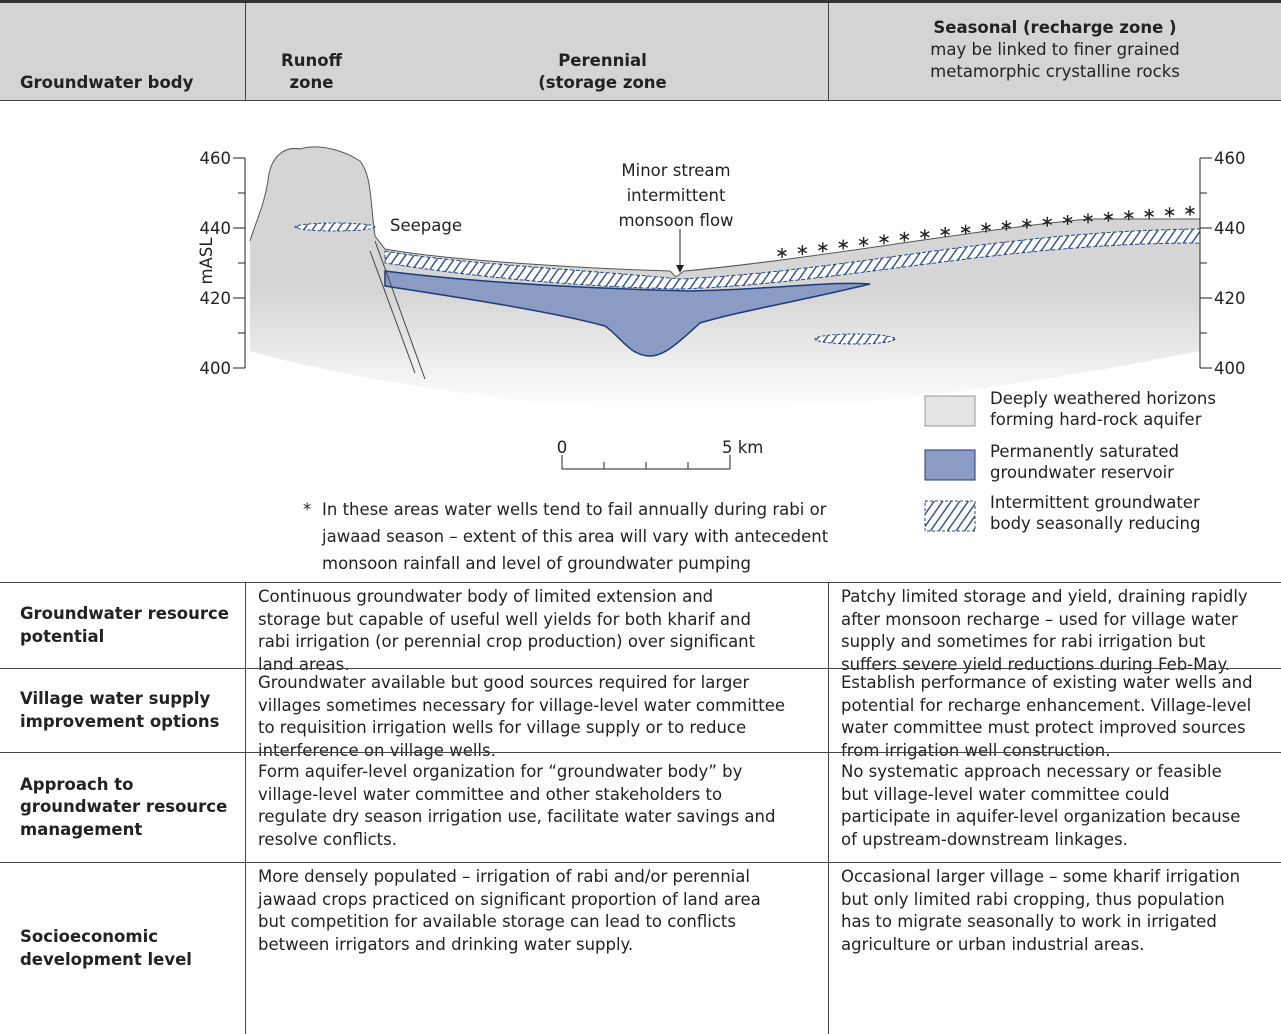 The image size is (1281, 1034). I want to click on legend-text: forming hard-rock aquifer, so click(1096, 419).